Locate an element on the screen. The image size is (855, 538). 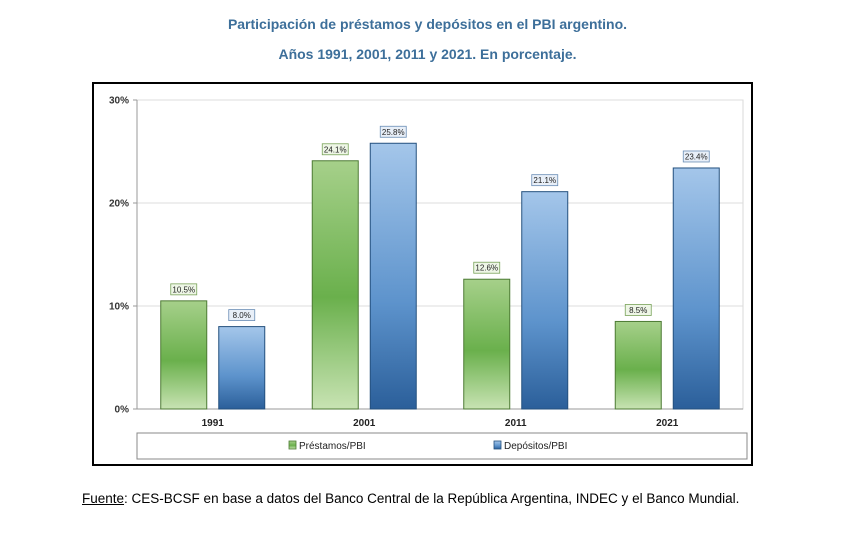
x-tick-label: 2011 is located at coordinates (516, 423).